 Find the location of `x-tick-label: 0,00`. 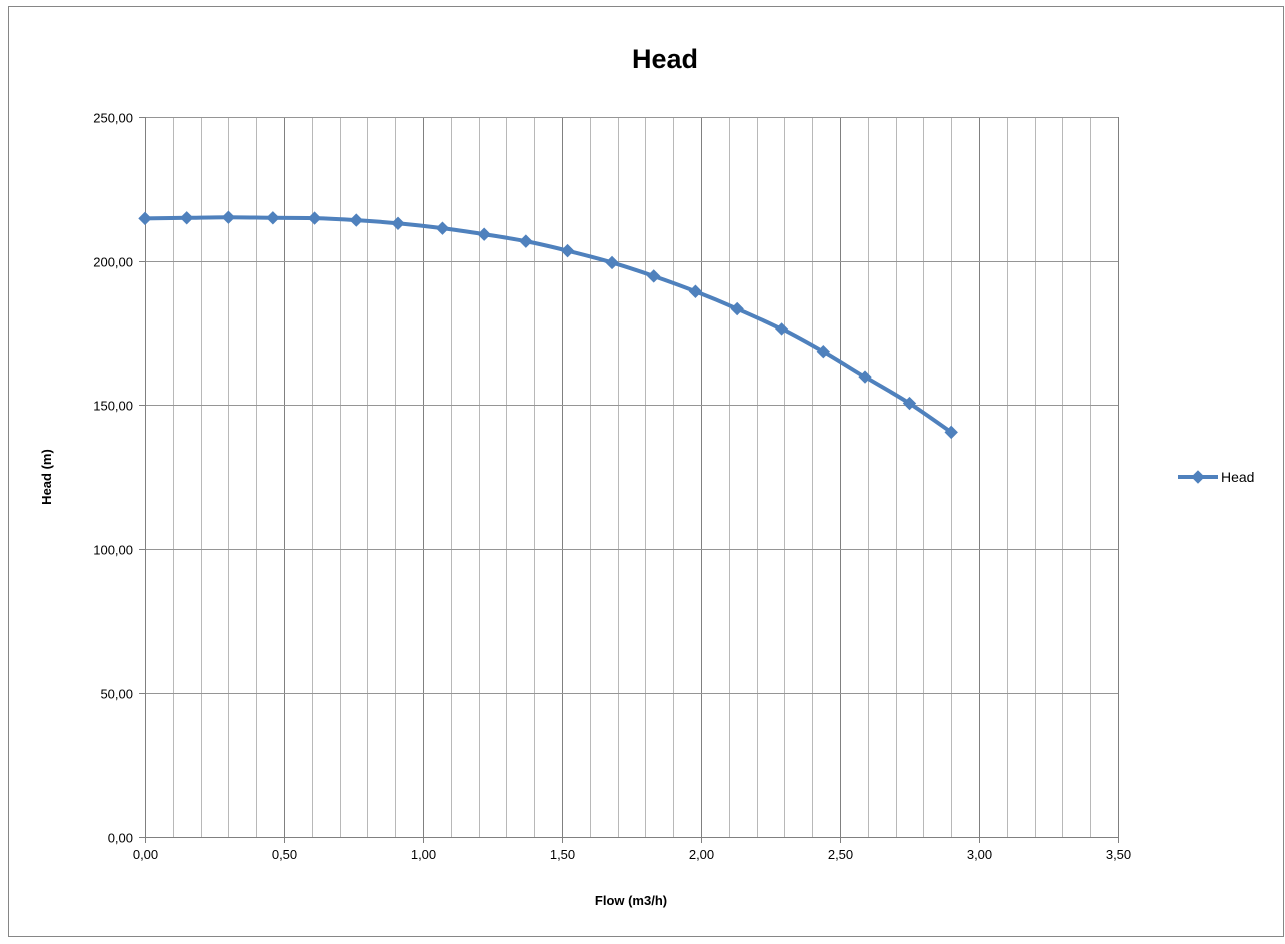

x-tick-label: 0,00 is located at coordinates (145, 854).